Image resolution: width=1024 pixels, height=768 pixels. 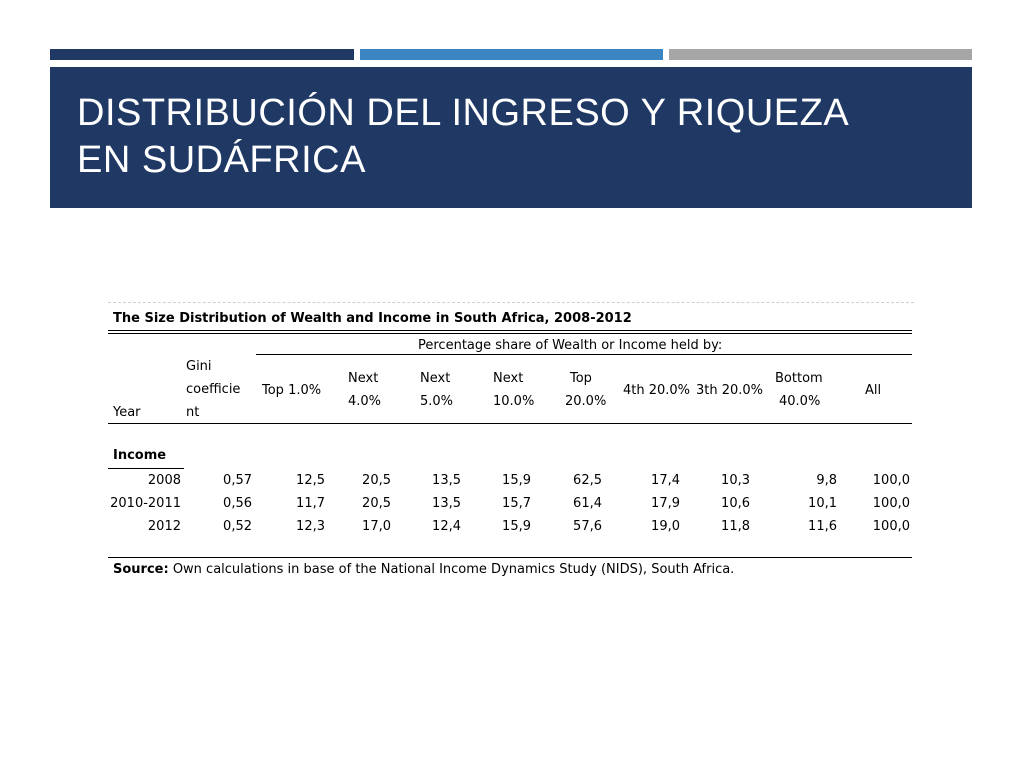 I want to click on cell-top1: 12,3, so click(x=310, y=526).